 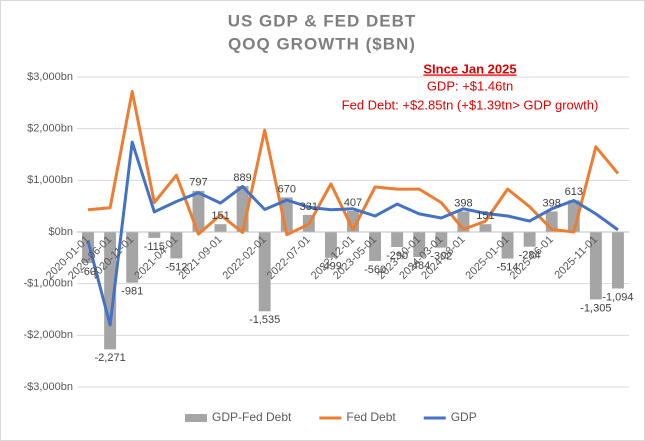 What do you see at coordinates (61, 232) in the screenshot?
I see `y-tick-label: $0bn` at bounding box center [61, 232].